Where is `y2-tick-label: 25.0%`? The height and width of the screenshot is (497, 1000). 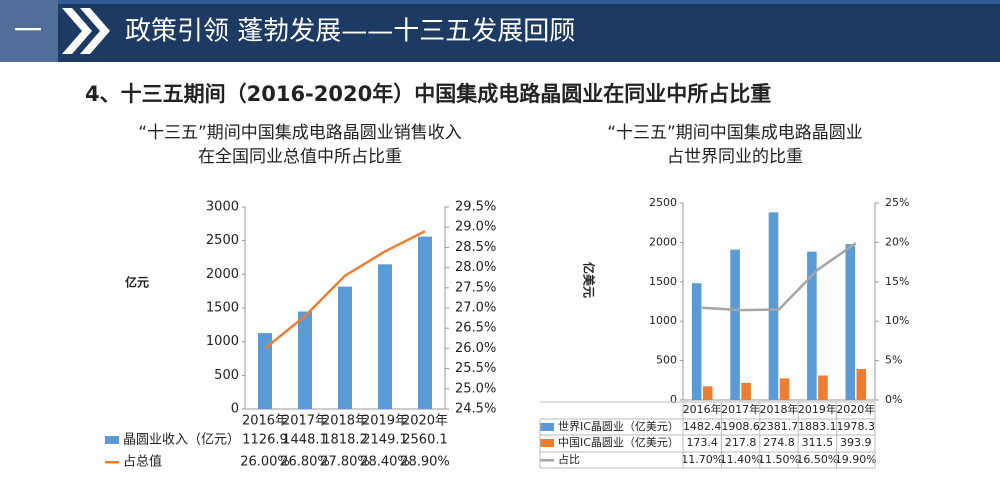
y2-tick-label: 25.0% is located at coordinates (475, 388).